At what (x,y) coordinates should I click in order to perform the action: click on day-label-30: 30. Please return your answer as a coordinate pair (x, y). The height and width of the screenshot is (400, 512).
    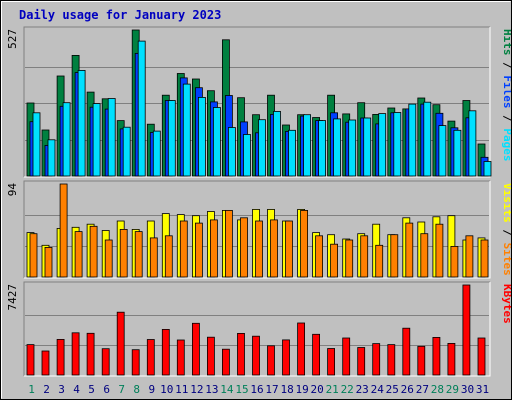
    Looking at the image, I should click on (467, 389).